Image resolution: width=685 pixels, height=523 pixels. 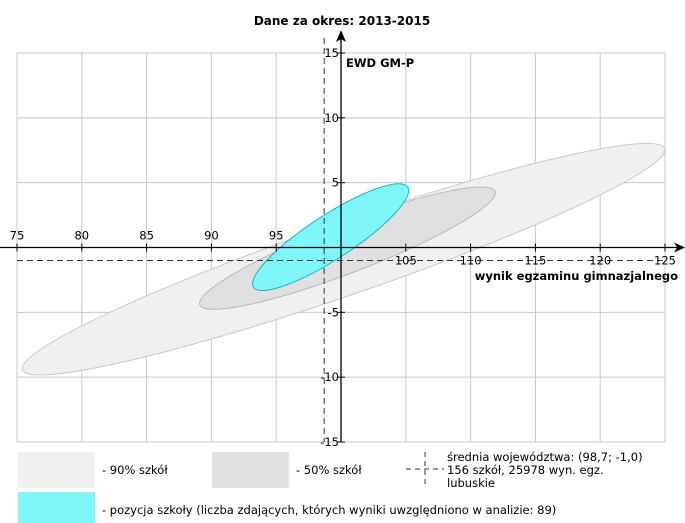 What do you see at coordinates (545, 457) in the screenshot?
I see `legend-mean-line1: średnia województwa: (98,7; -1,0)` at bounding box center [545, 457].